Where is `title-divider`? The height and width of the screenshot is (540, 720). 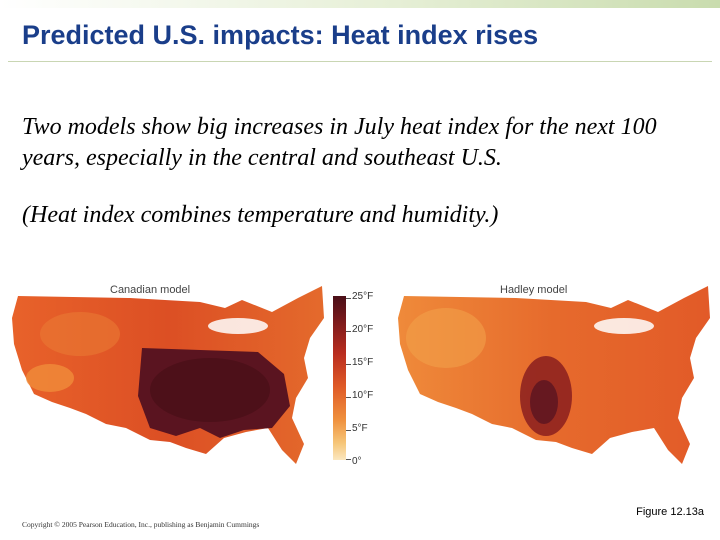
title-divider is located at coordinates (360, 61).